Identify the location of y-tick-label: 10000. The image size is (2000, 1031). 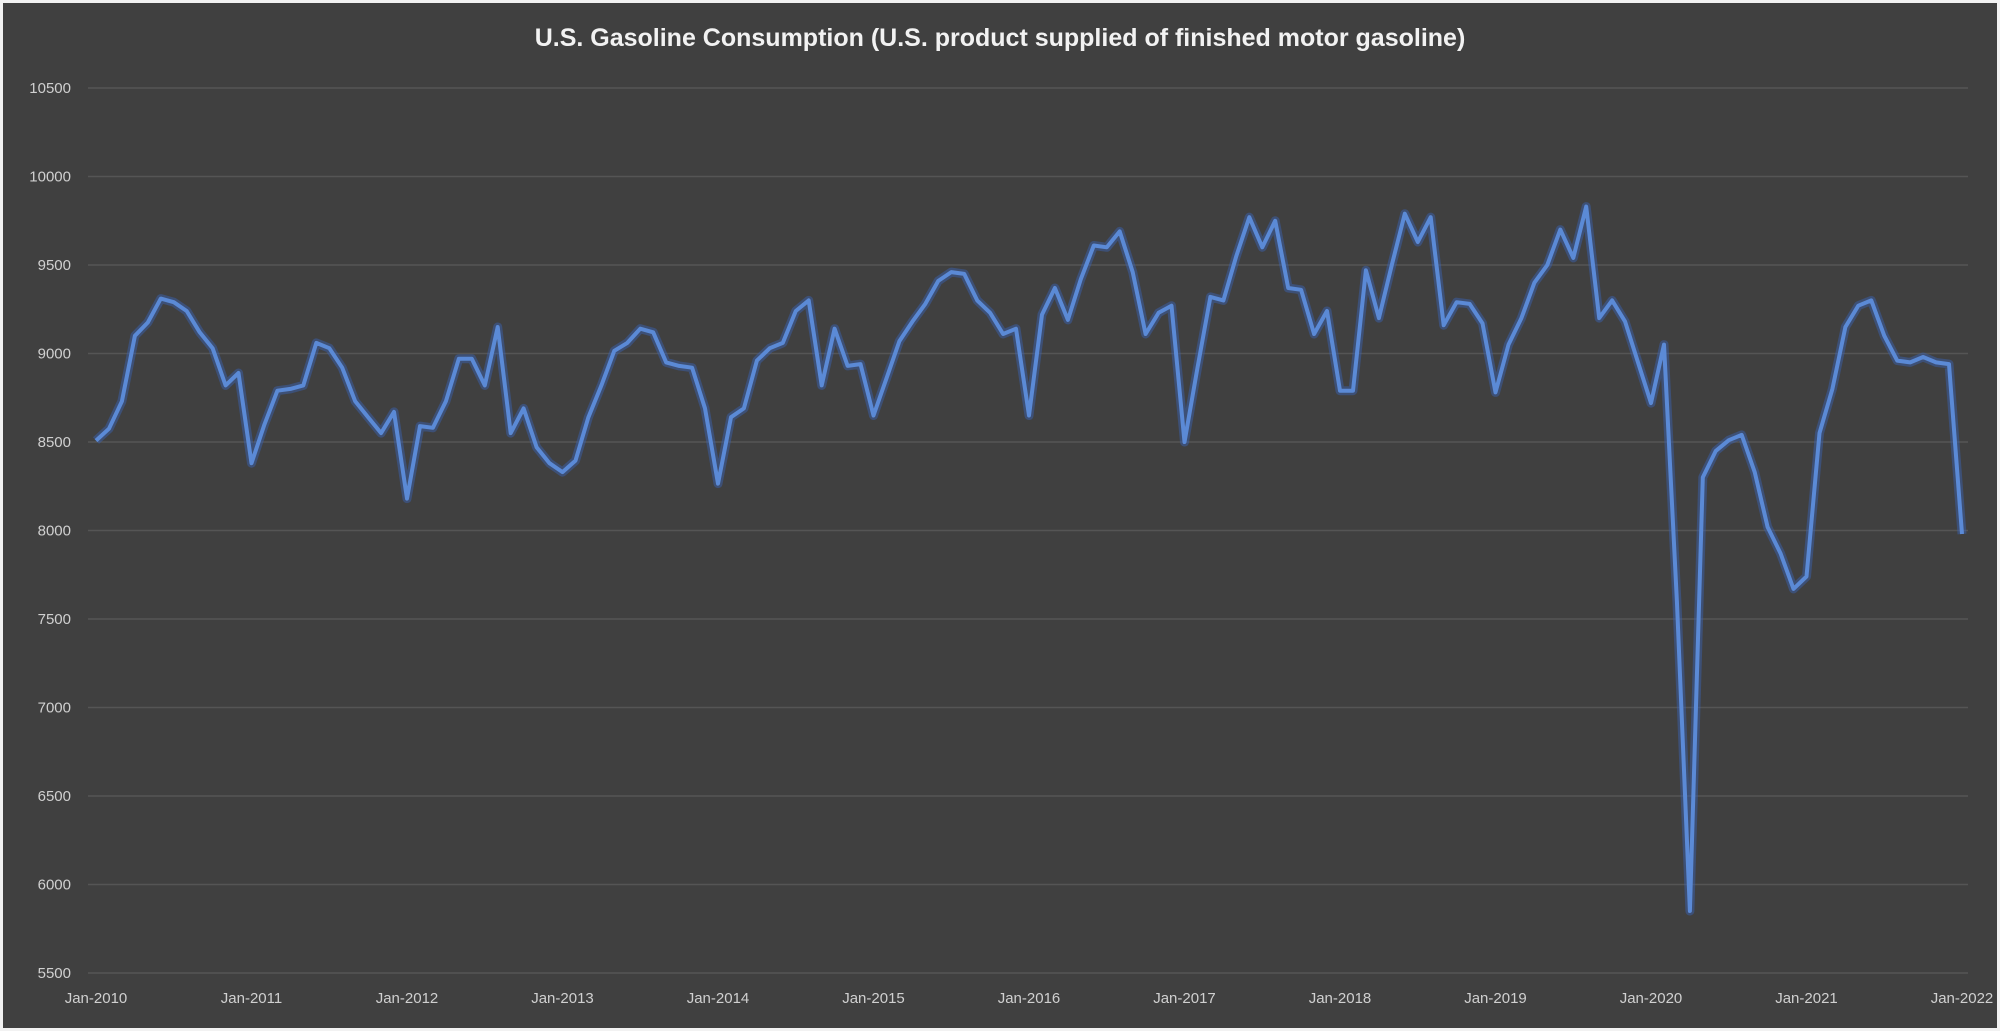
(50, 177).